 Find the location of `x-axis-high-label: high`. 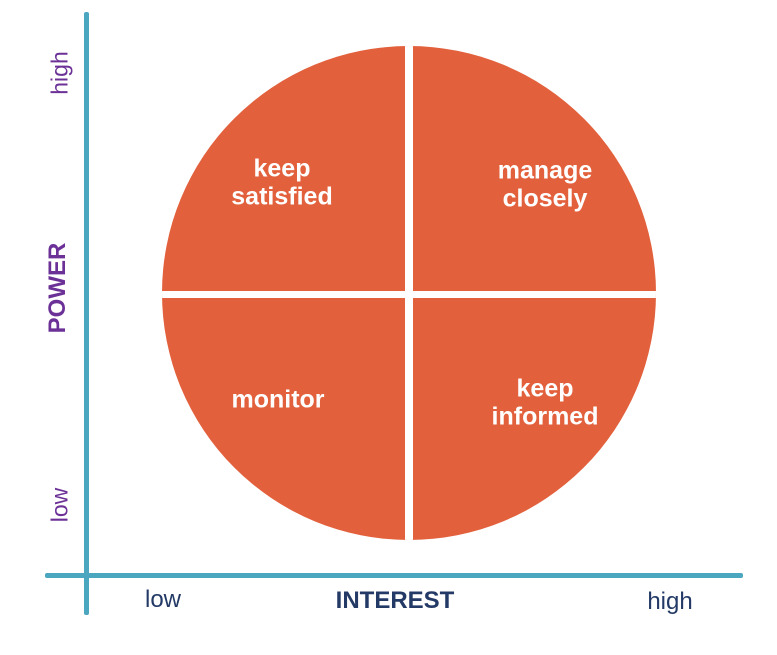

x-axis-high-label: high is located at coordinates (670, 601).